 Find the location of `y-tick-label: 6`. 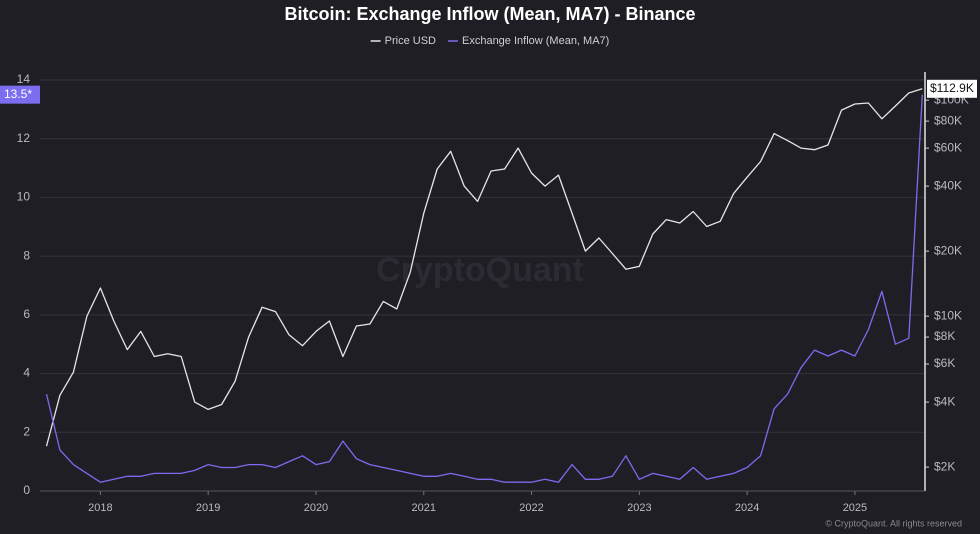

y-tick-label: 6 is located at coordinates (26, 314).